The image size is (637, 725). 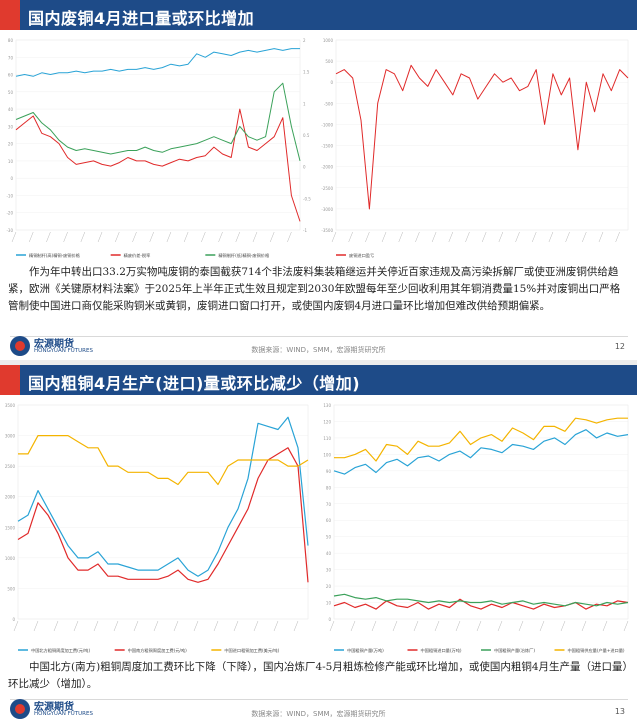 I want to click on y-tick-label: 70, so click(x=11, y=57).